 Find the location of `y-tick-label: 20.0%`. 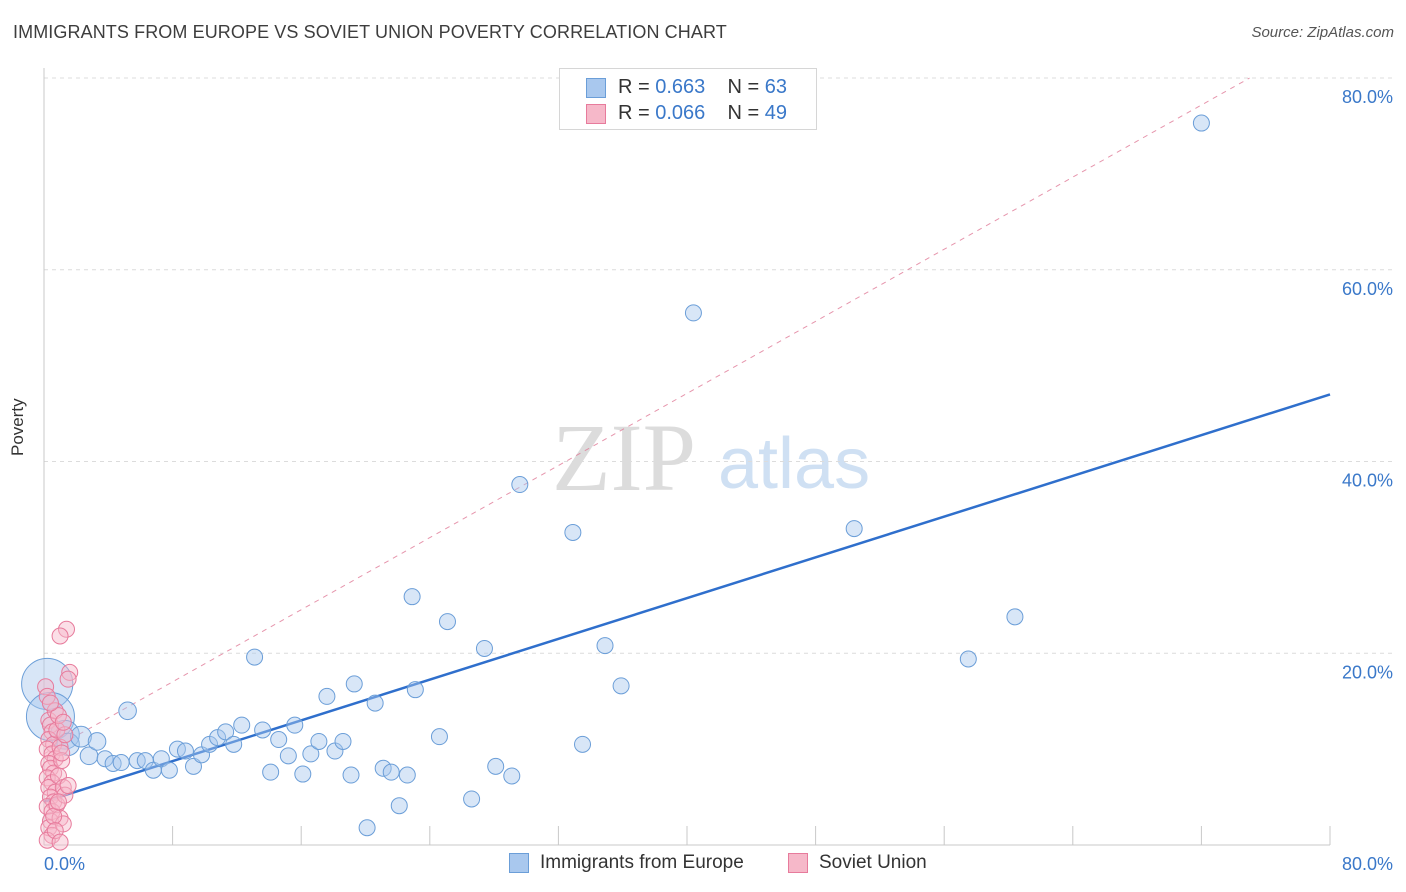

y-tick-label: 20.0% is located at coordinates (1367, 672).